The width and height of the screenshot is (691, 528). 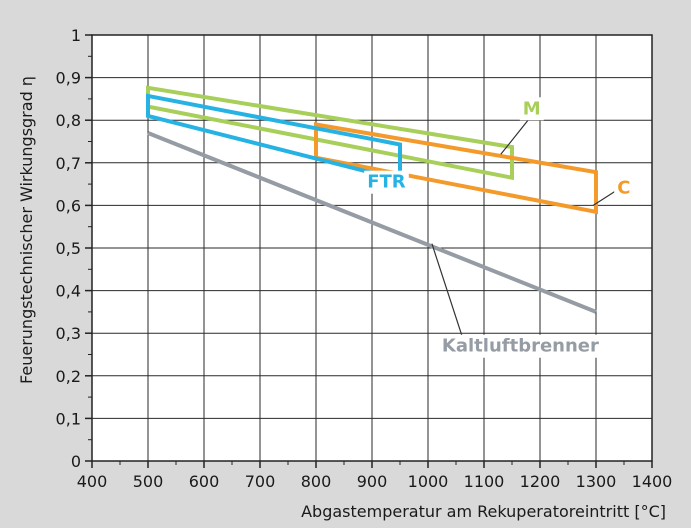 What do you see at coordinates (68, 120) in the screenshot?
I see `y-tick-label: 0,8` at bounding box center [68, 120].